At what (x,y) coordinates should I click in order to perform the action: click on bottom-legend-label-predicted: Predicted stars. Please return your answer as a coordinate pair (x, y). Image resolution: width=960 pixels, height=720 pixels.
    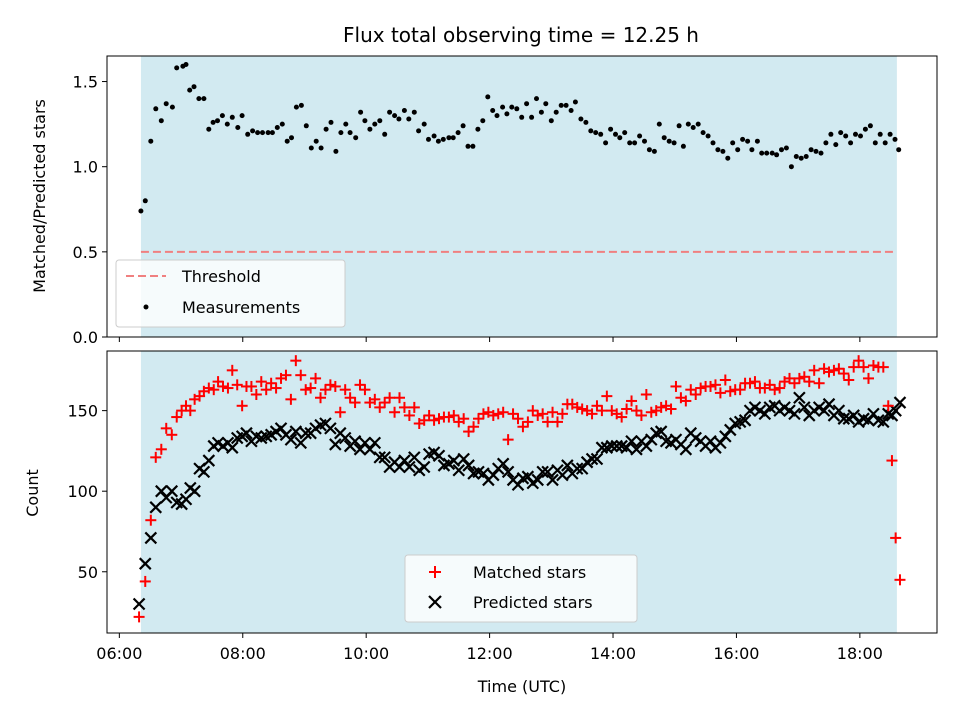
    Looking at the image, I should click on (533, 602).